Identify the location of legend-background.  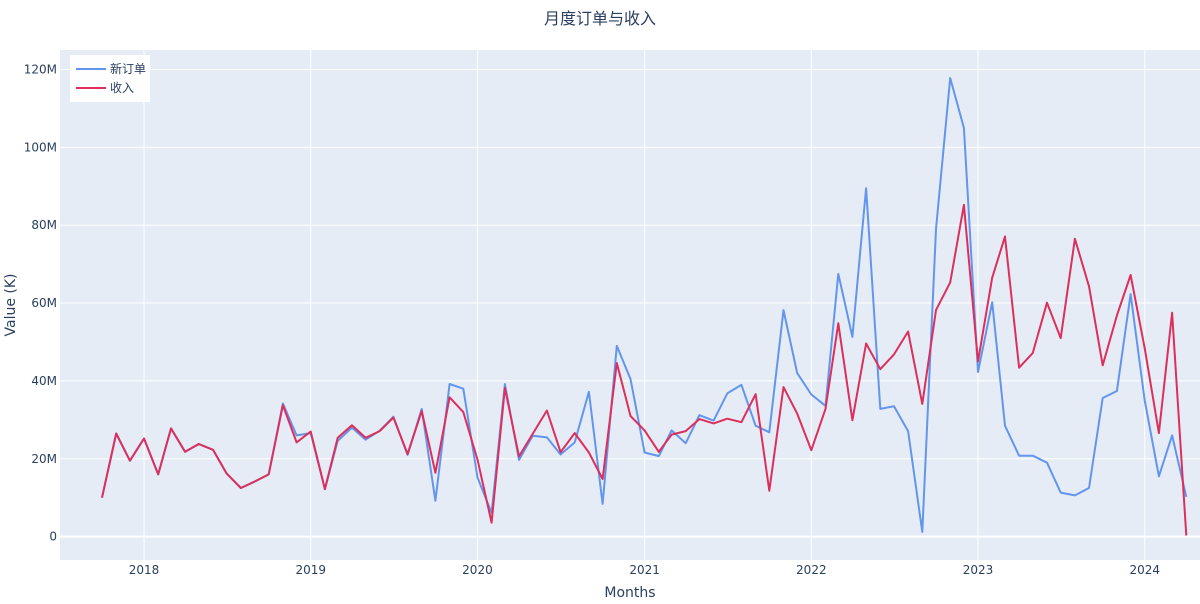
(110, 78).